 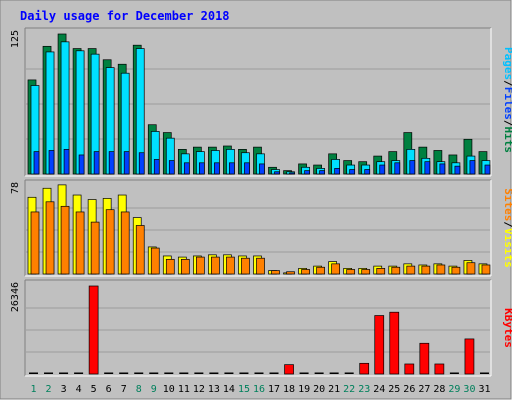 What do you see at coordinates (507, 140) in the screenshot?
I see `legend-entry: Hits` at bounding box center [507, 140].